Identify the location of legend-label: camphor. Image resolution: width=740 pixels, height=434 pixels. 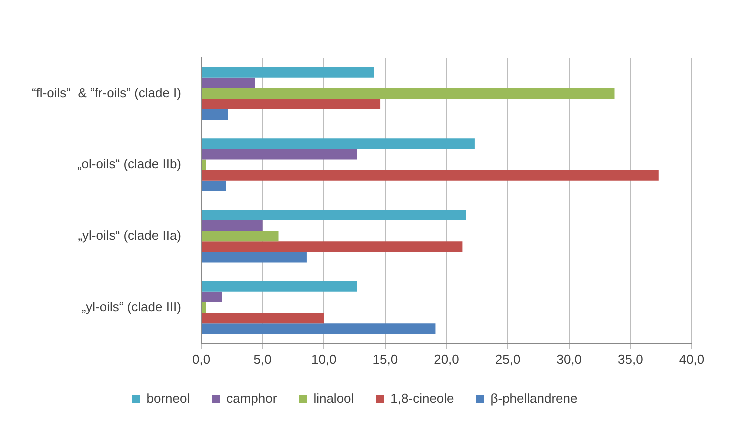
(252, 398).